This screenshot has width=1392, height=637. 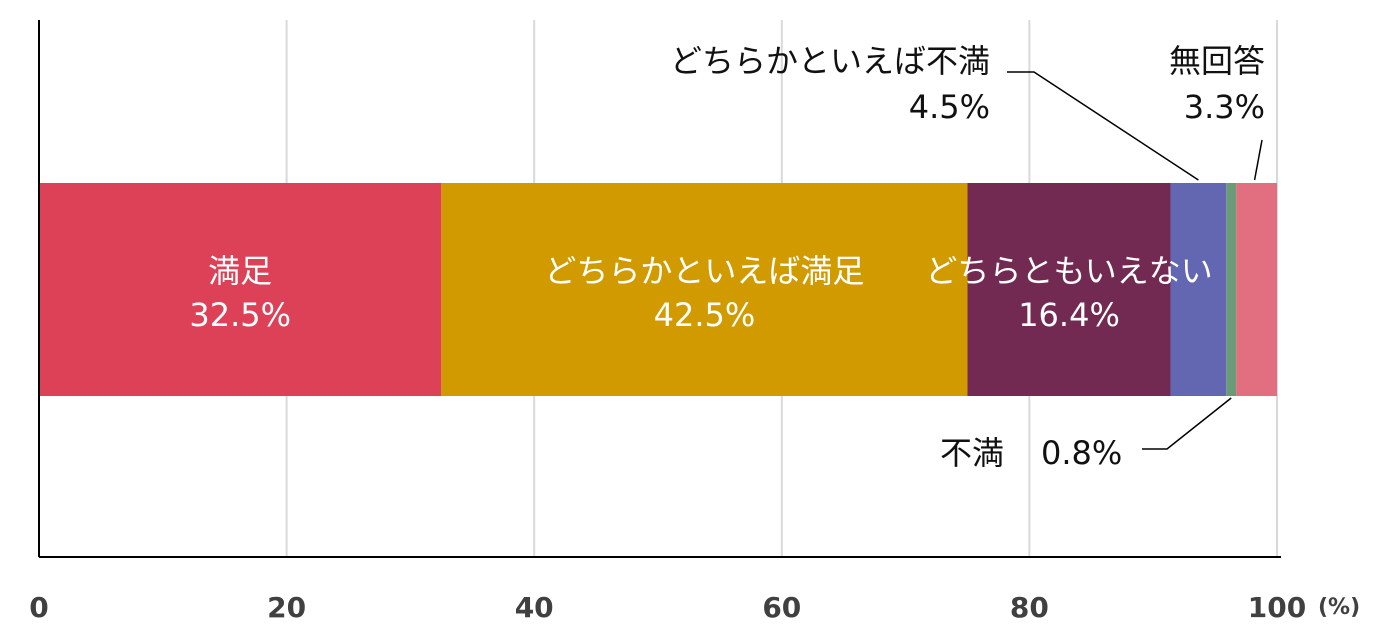 What do you see at coordinates (1217, 61) in the screenshot?
I see `segment-label: 無回答` at bounding box center [1217, 61].